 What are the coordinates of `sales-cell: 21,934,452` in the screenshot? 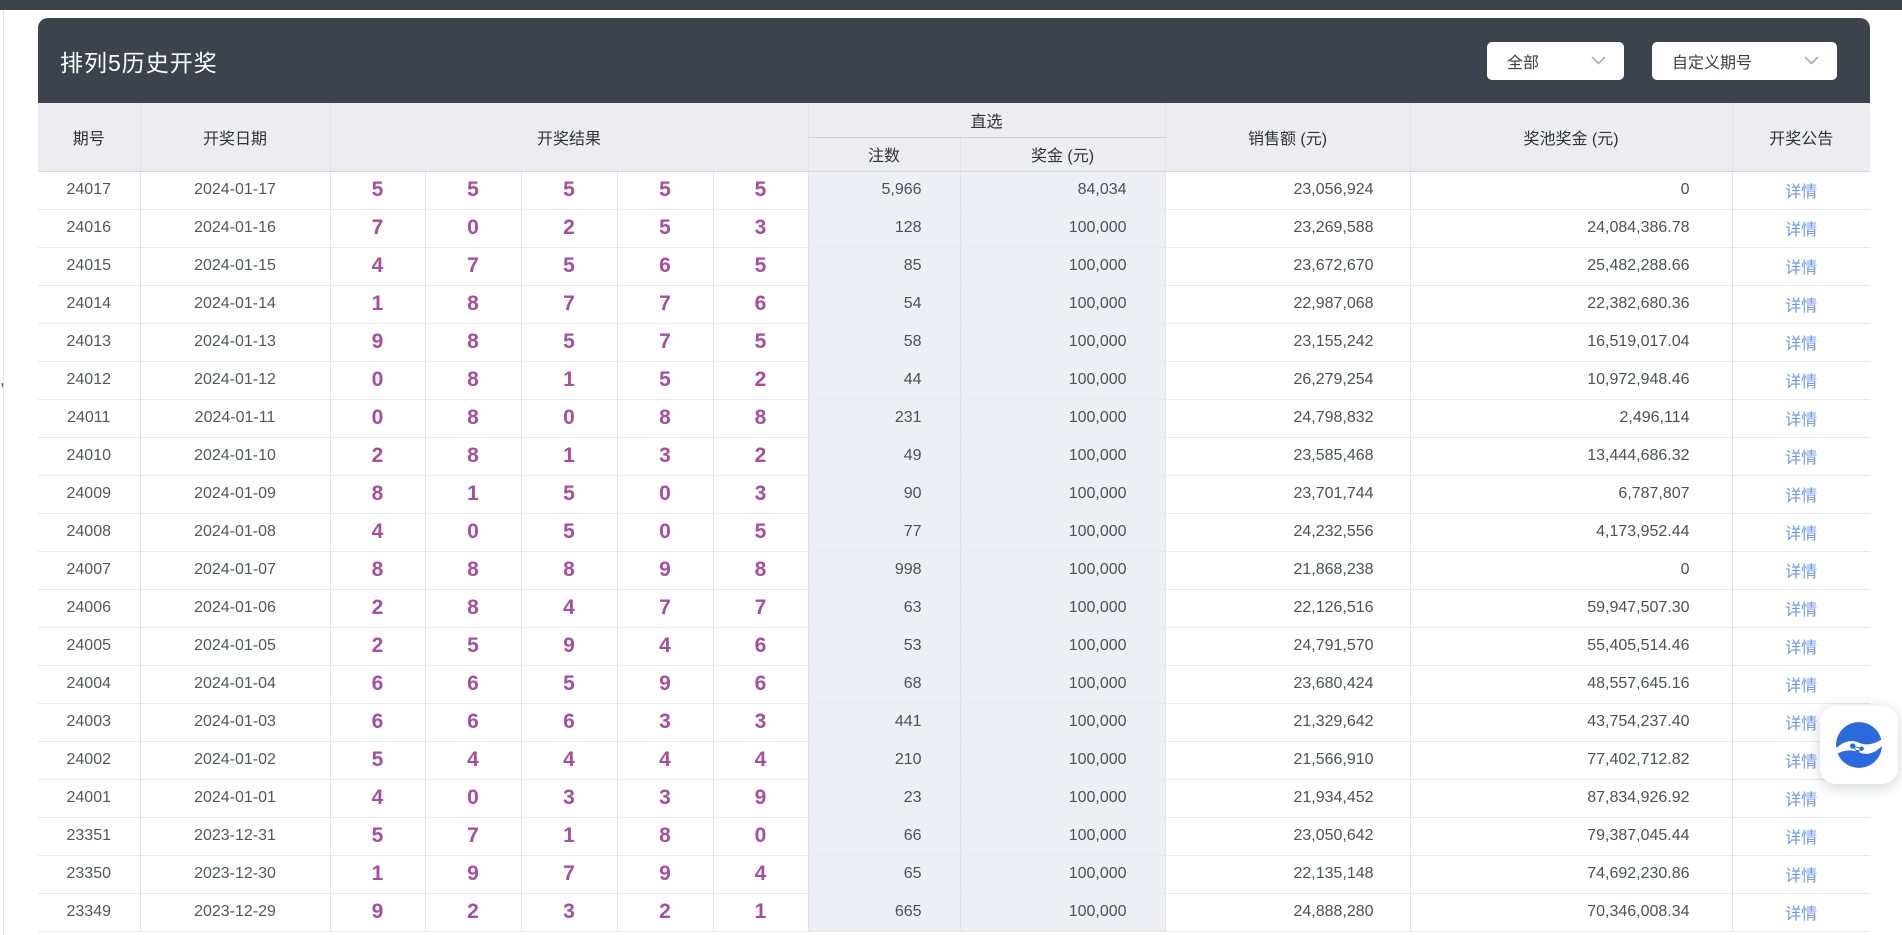 It's located at (1287, 798).